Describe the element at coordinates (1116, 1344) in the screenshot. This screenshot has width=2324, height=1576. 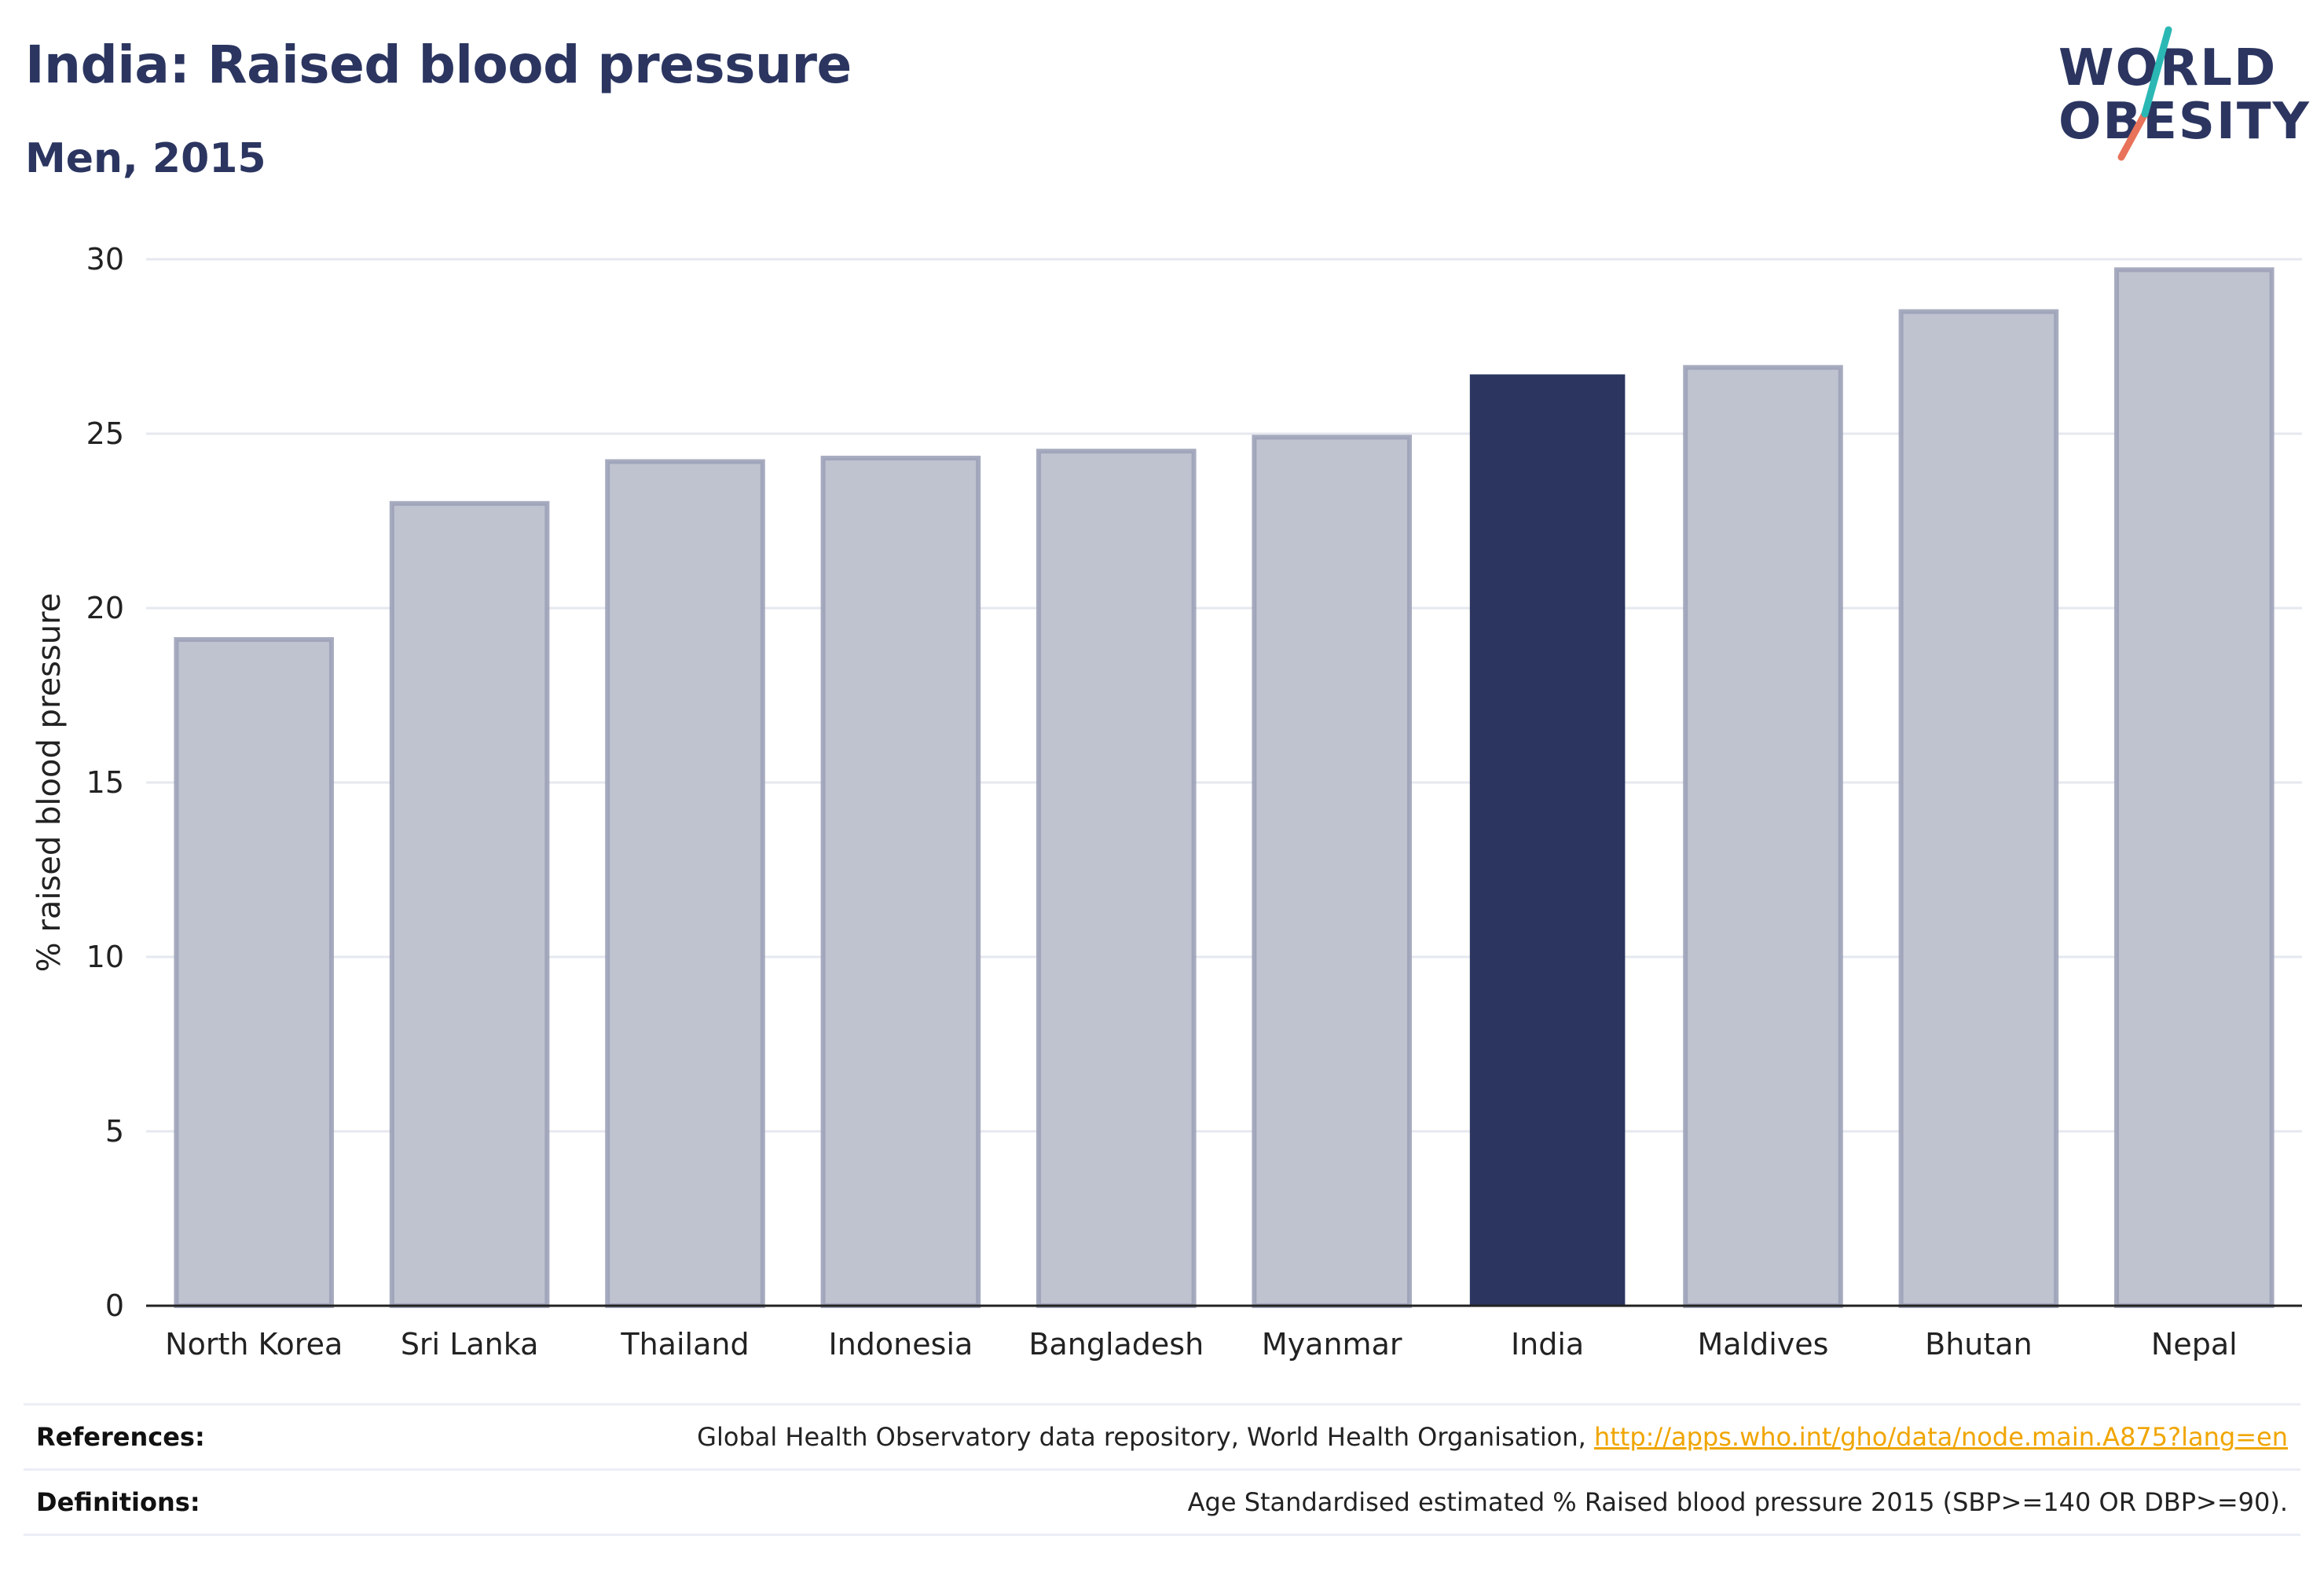
I see `x-tick-label: Bangladesh` at that location.